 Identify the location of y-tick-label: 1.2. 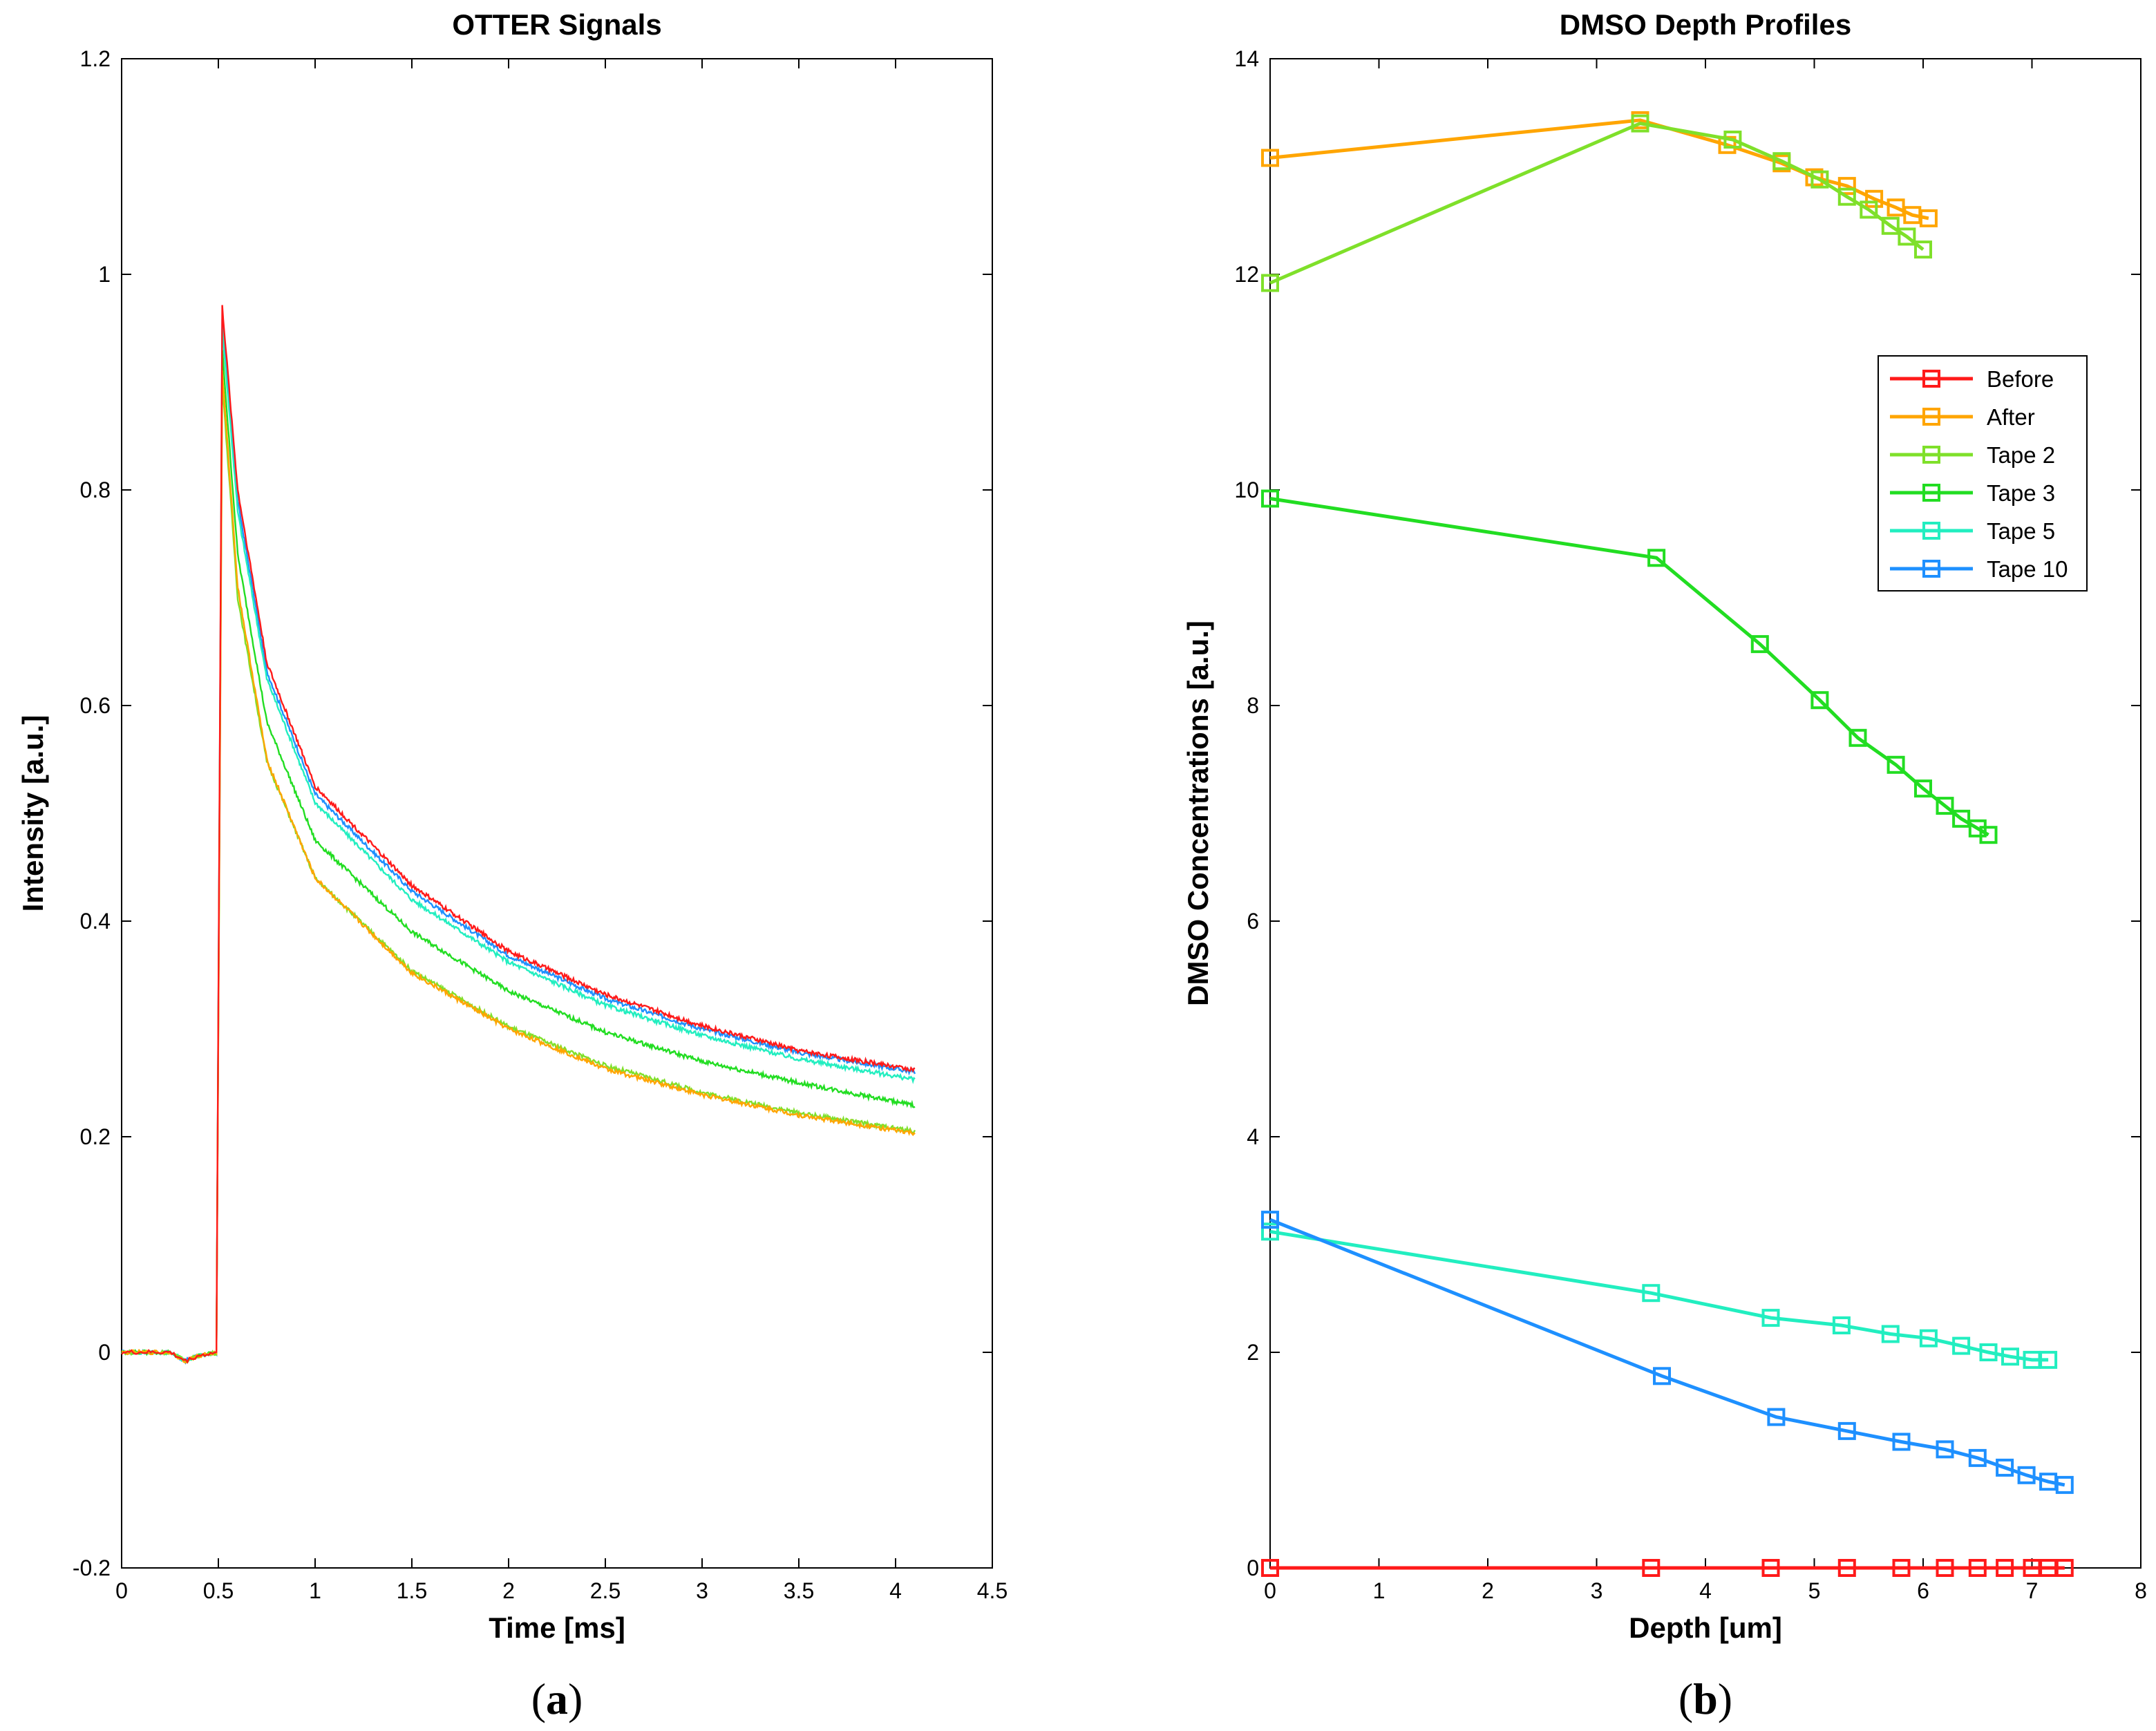
(95, 59).